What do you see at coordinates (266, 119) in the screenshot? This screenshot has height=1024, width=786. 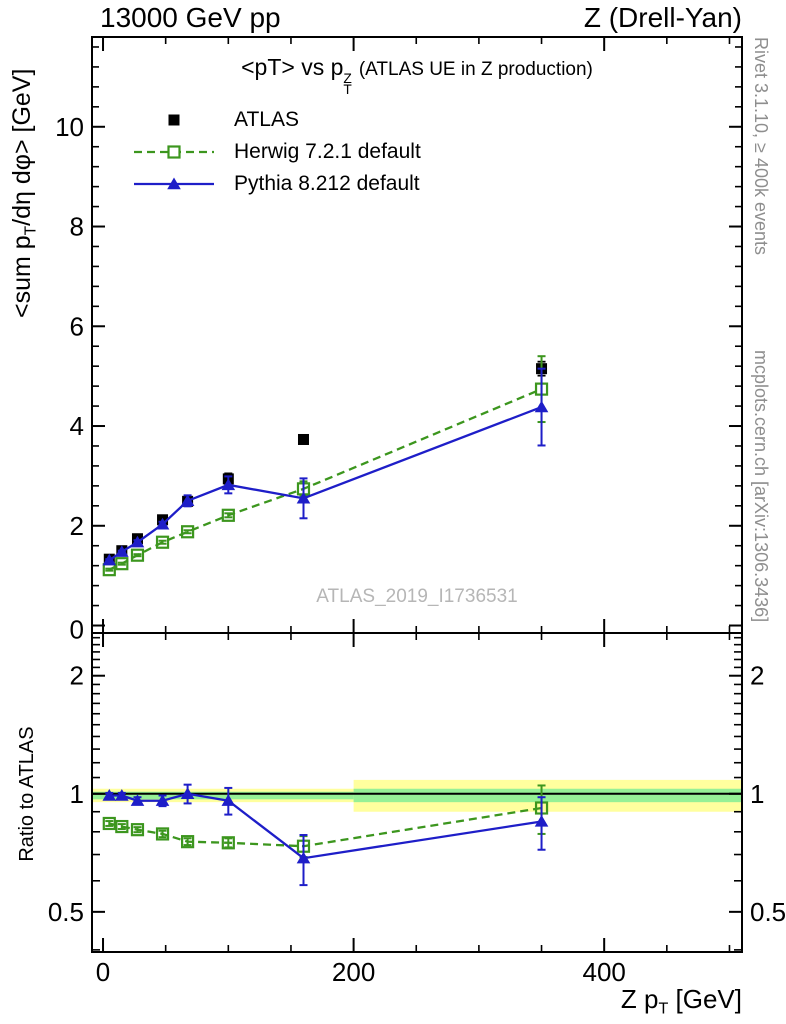 I see `legend-item-label: ATLAS` at bounding box center [266, 119].